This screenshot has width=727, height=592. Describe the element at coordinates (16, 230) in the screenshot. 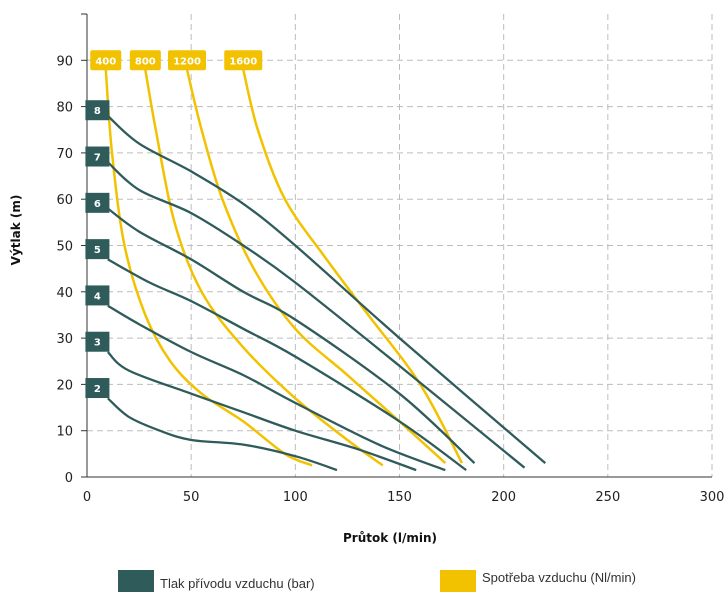

I see `y-axis-title: Výtlak (m)` at that location.